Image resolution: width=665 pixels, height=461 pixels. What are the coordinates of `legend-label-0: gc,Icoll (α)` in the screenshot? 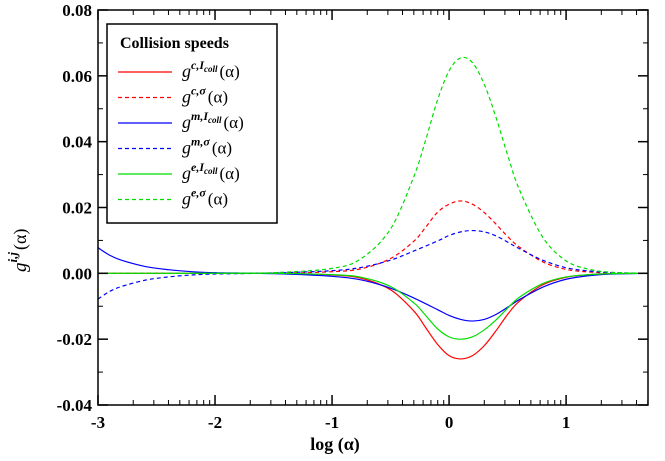 It's located at (211, 69).